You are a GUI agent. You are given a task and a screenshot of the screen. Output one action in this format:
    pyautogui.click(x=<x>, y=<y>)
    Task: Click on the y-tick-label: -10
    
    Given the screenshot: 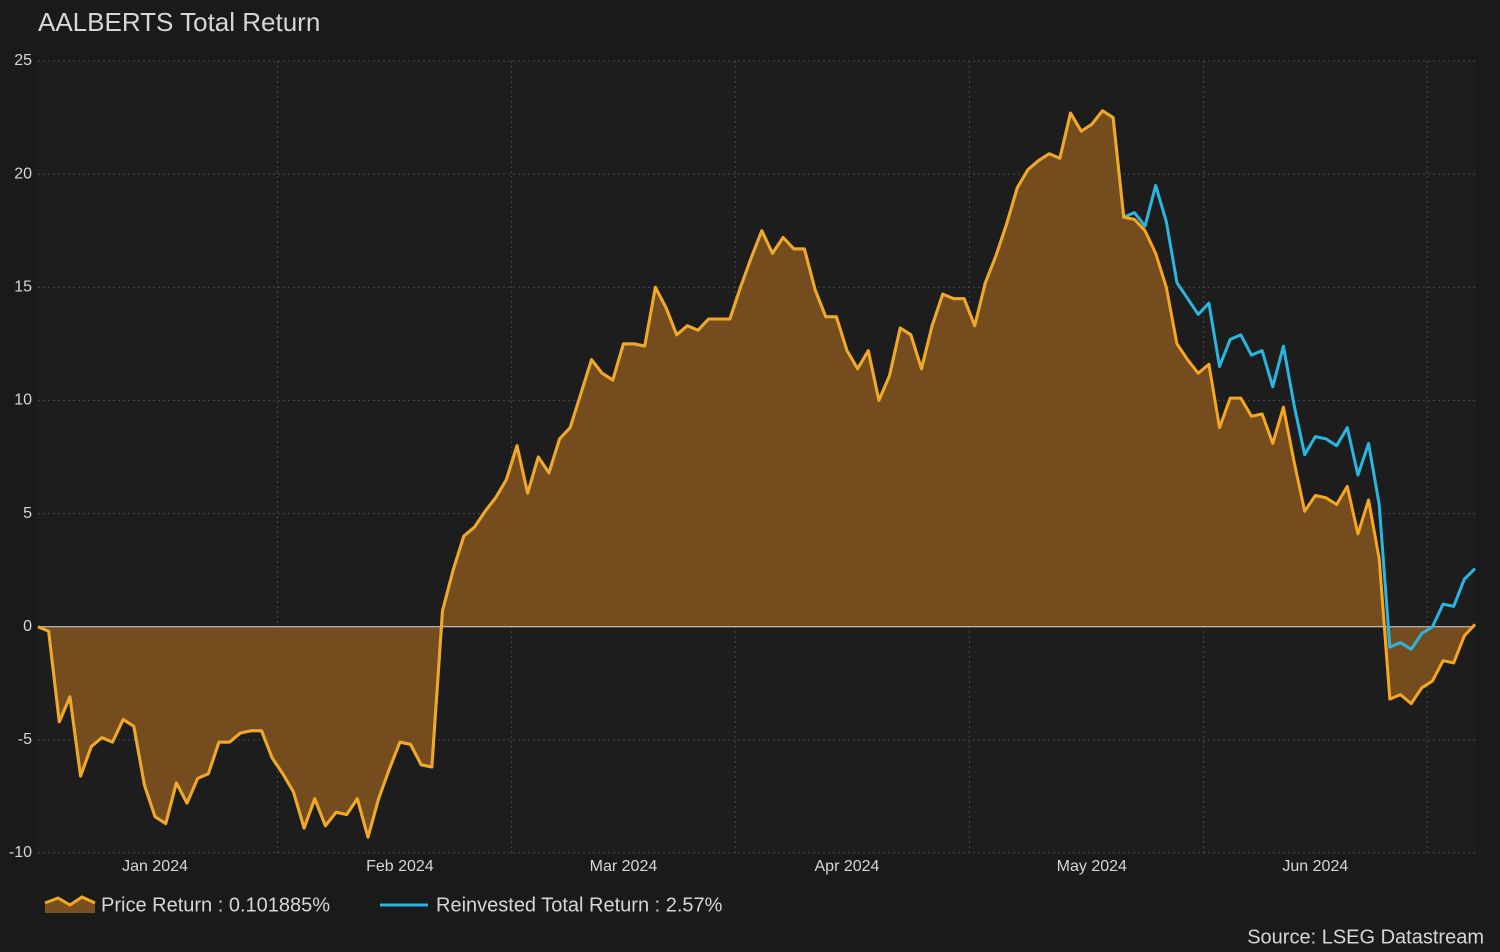 What is the action you would take?
    pyautogui.click(x=20, y=852)
    